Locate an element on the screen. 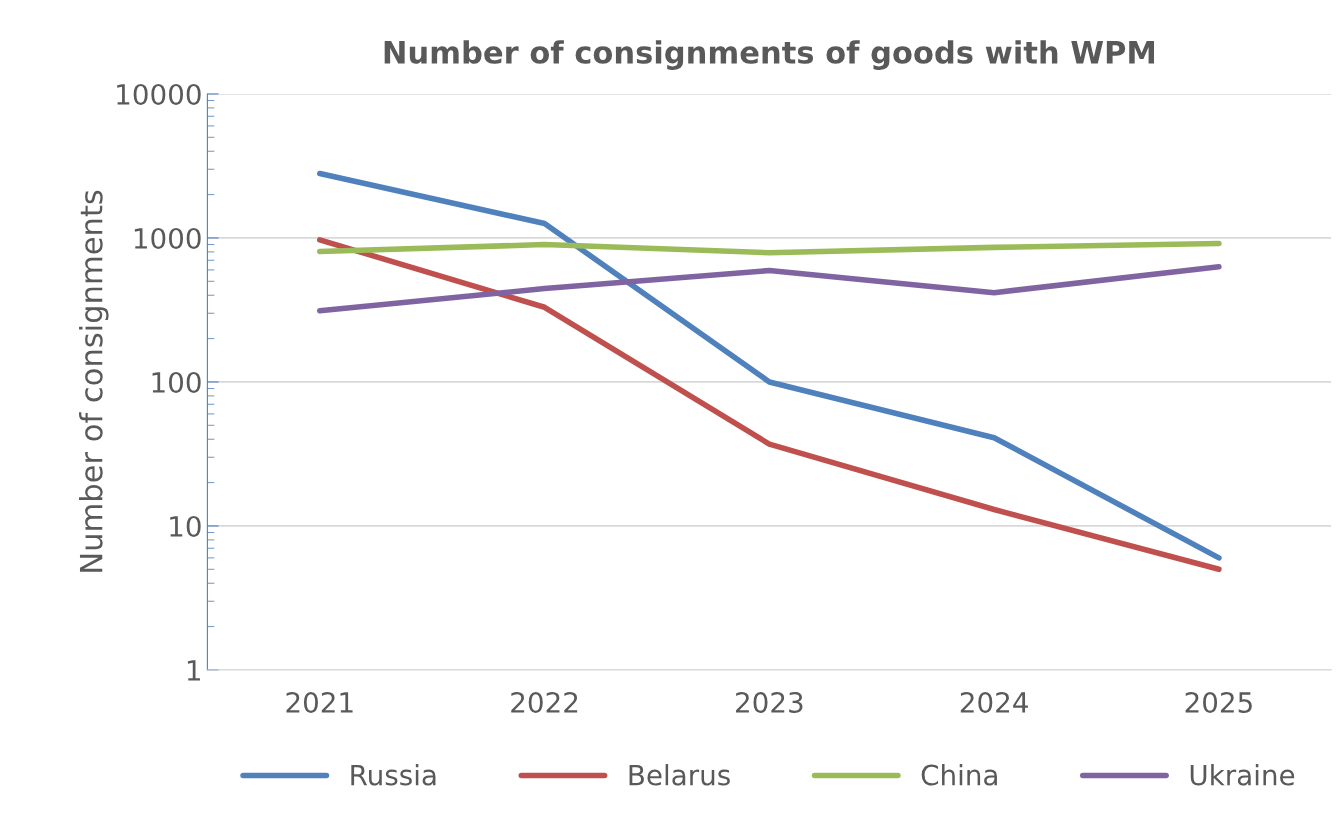 The image size is (1338, 817). y-tick-label: 100 is located at coordinates (176, 382).